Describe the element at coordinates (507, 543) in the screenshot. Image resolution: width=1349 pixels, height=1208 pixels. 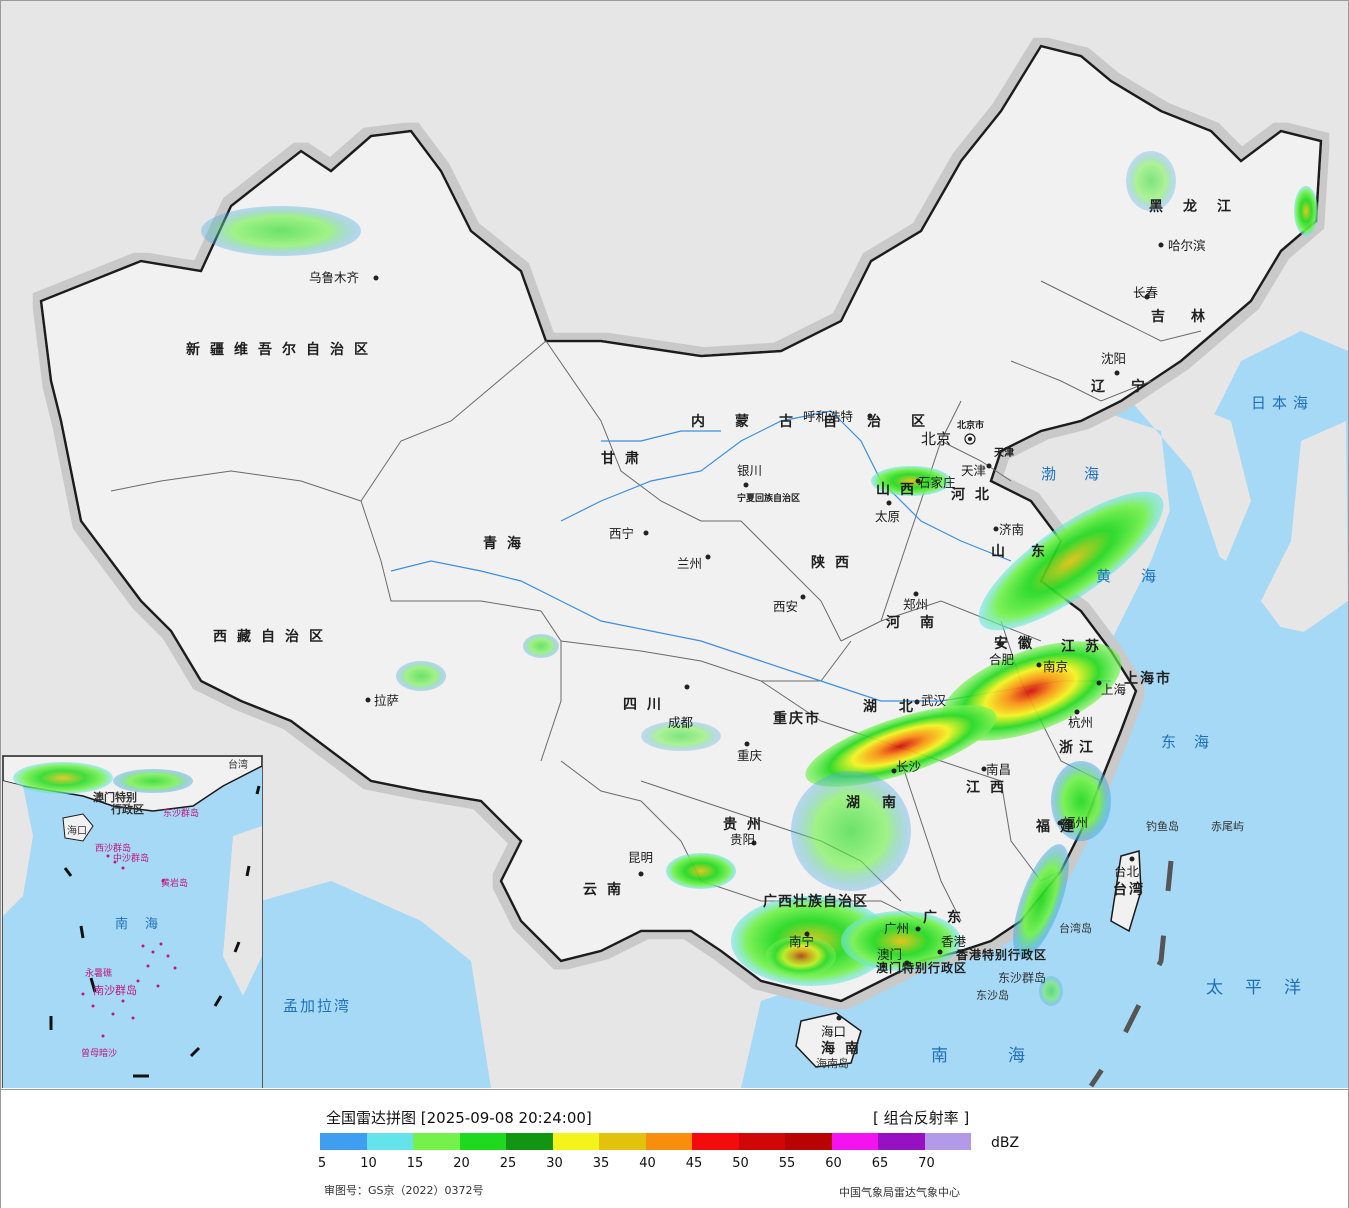
I see `prov-qinghai: 青海` at that location.